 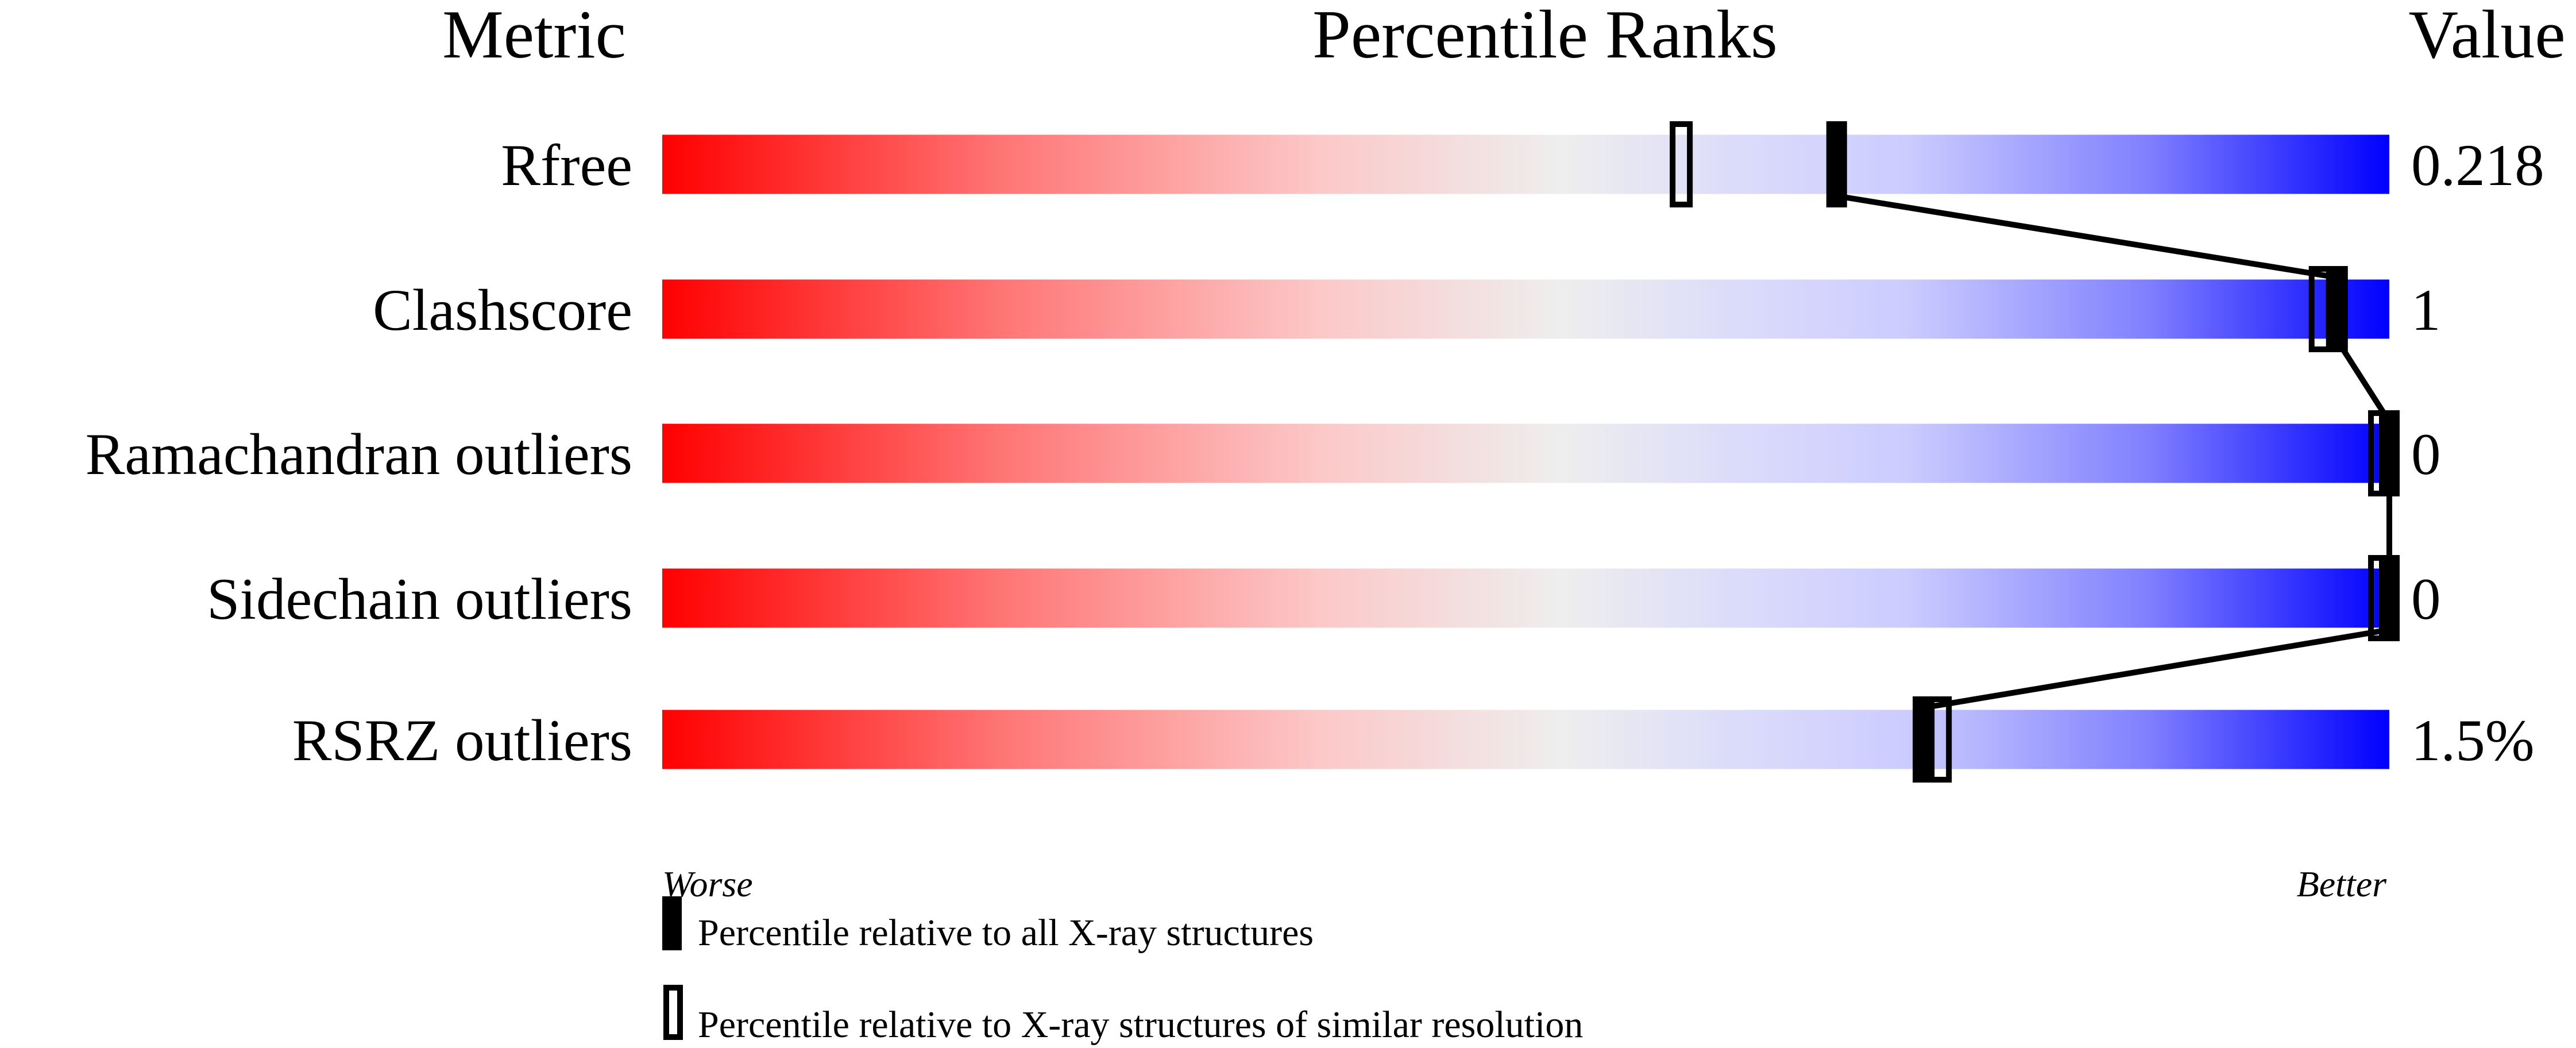 I want to click on metric-value: 1, so click(x=2426, y=310).